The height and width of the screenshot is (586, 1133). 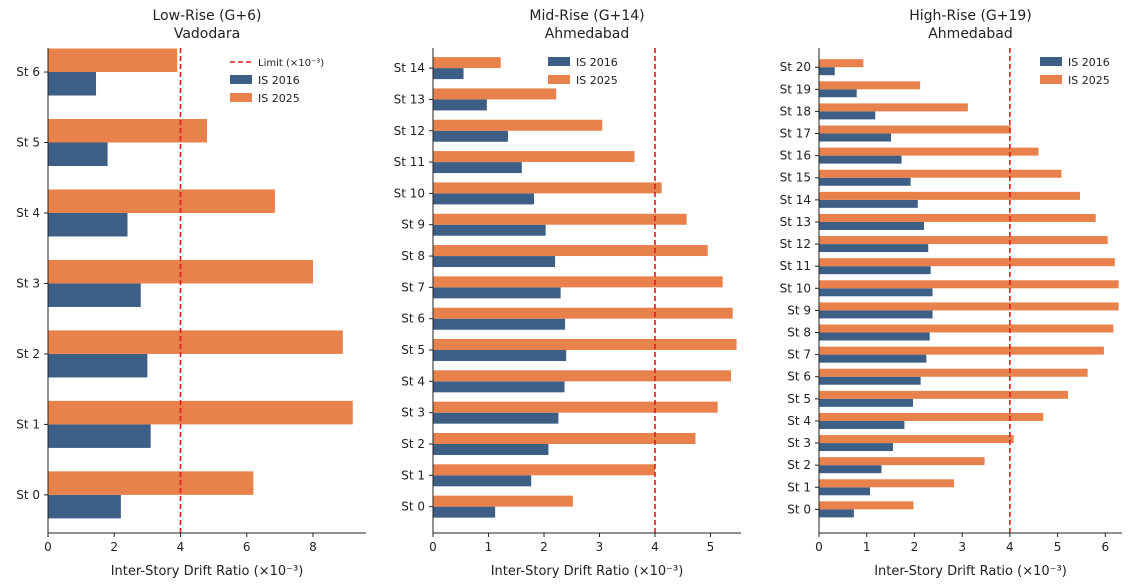 What do you see at coordinates (1105, 547) in the screenshot?
I see `x-tick-label: 6` at bounding box center [1105, 547].